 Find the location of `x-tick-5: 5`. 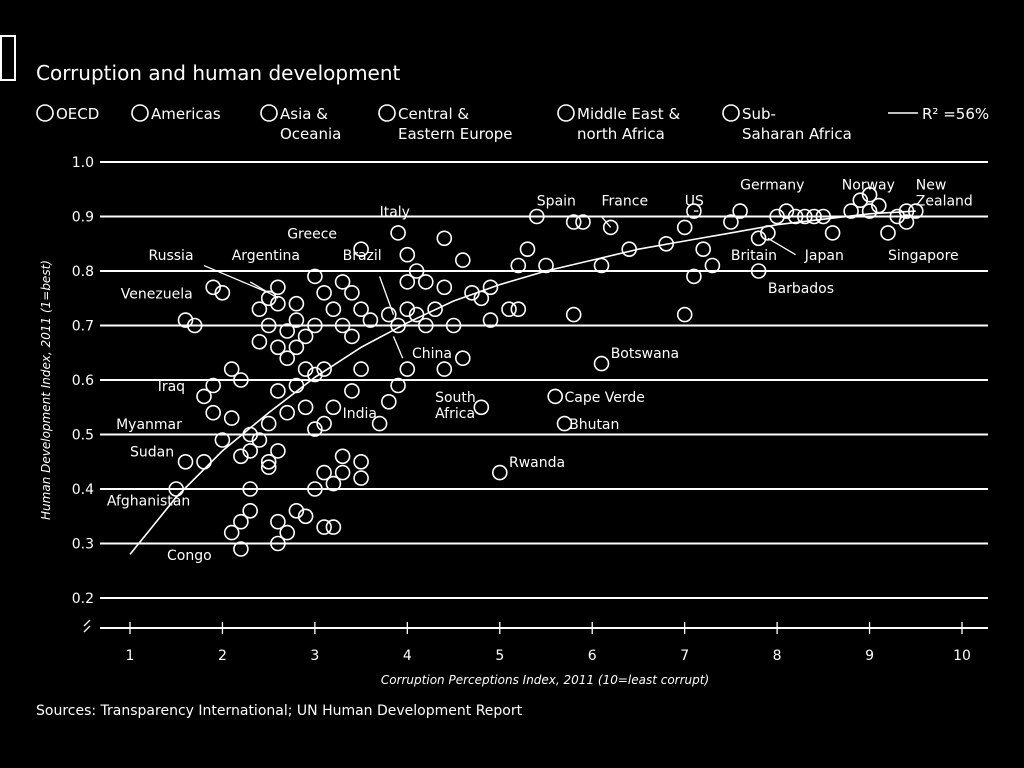

x-tick-5: 5 is located at coordinates (499, 656).